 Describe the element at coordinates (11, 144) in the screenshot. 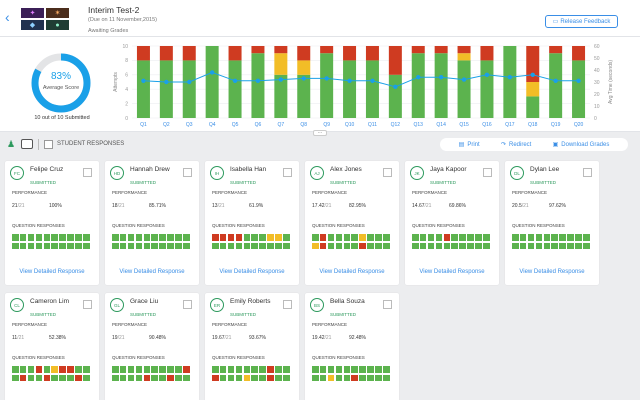

I see `student-view-icon: ♟` at that location.